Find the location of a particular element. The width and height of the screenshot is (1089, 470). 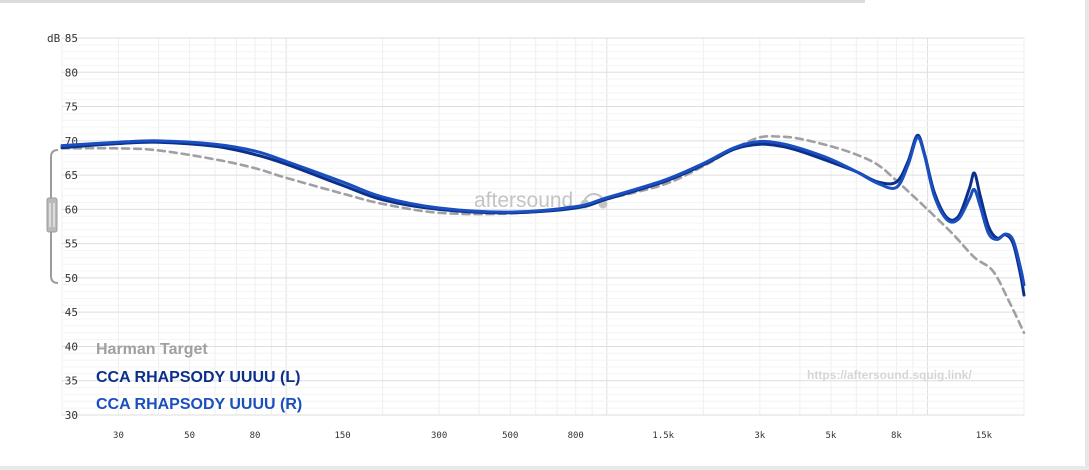

y-tick-label: 45 is located at coordinates (71, 312).